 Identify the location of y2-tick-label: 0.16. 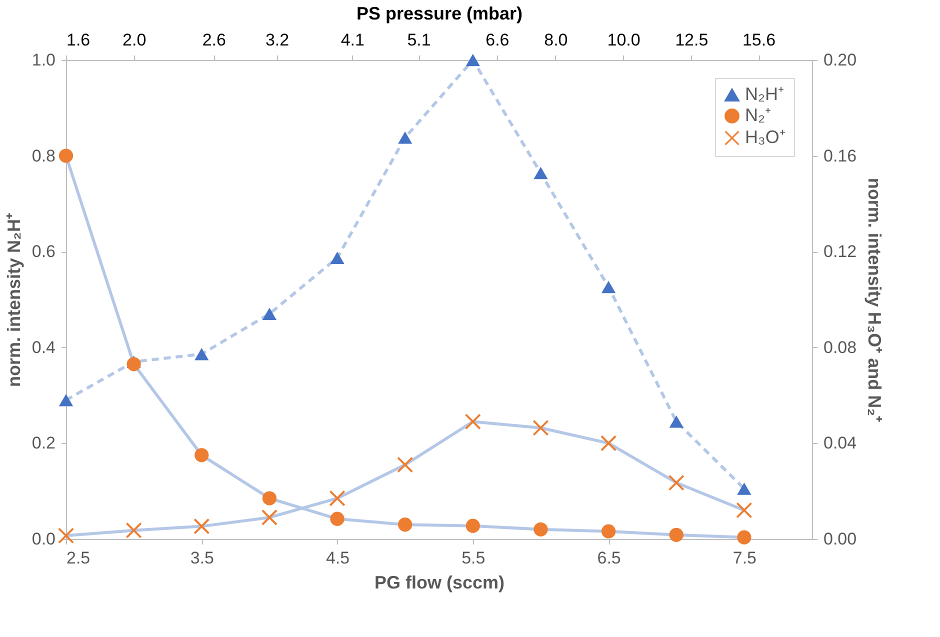
(840, 156).